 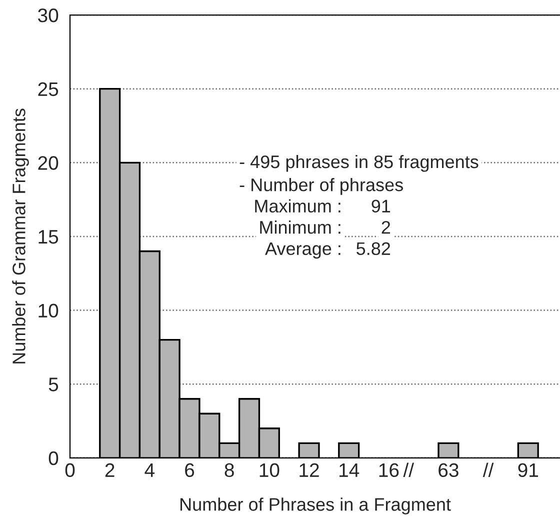 What do you see at coordinates (389, 470) in the screenshot?
I see `x-tick-label: 16` at bounding box center [389, 470].